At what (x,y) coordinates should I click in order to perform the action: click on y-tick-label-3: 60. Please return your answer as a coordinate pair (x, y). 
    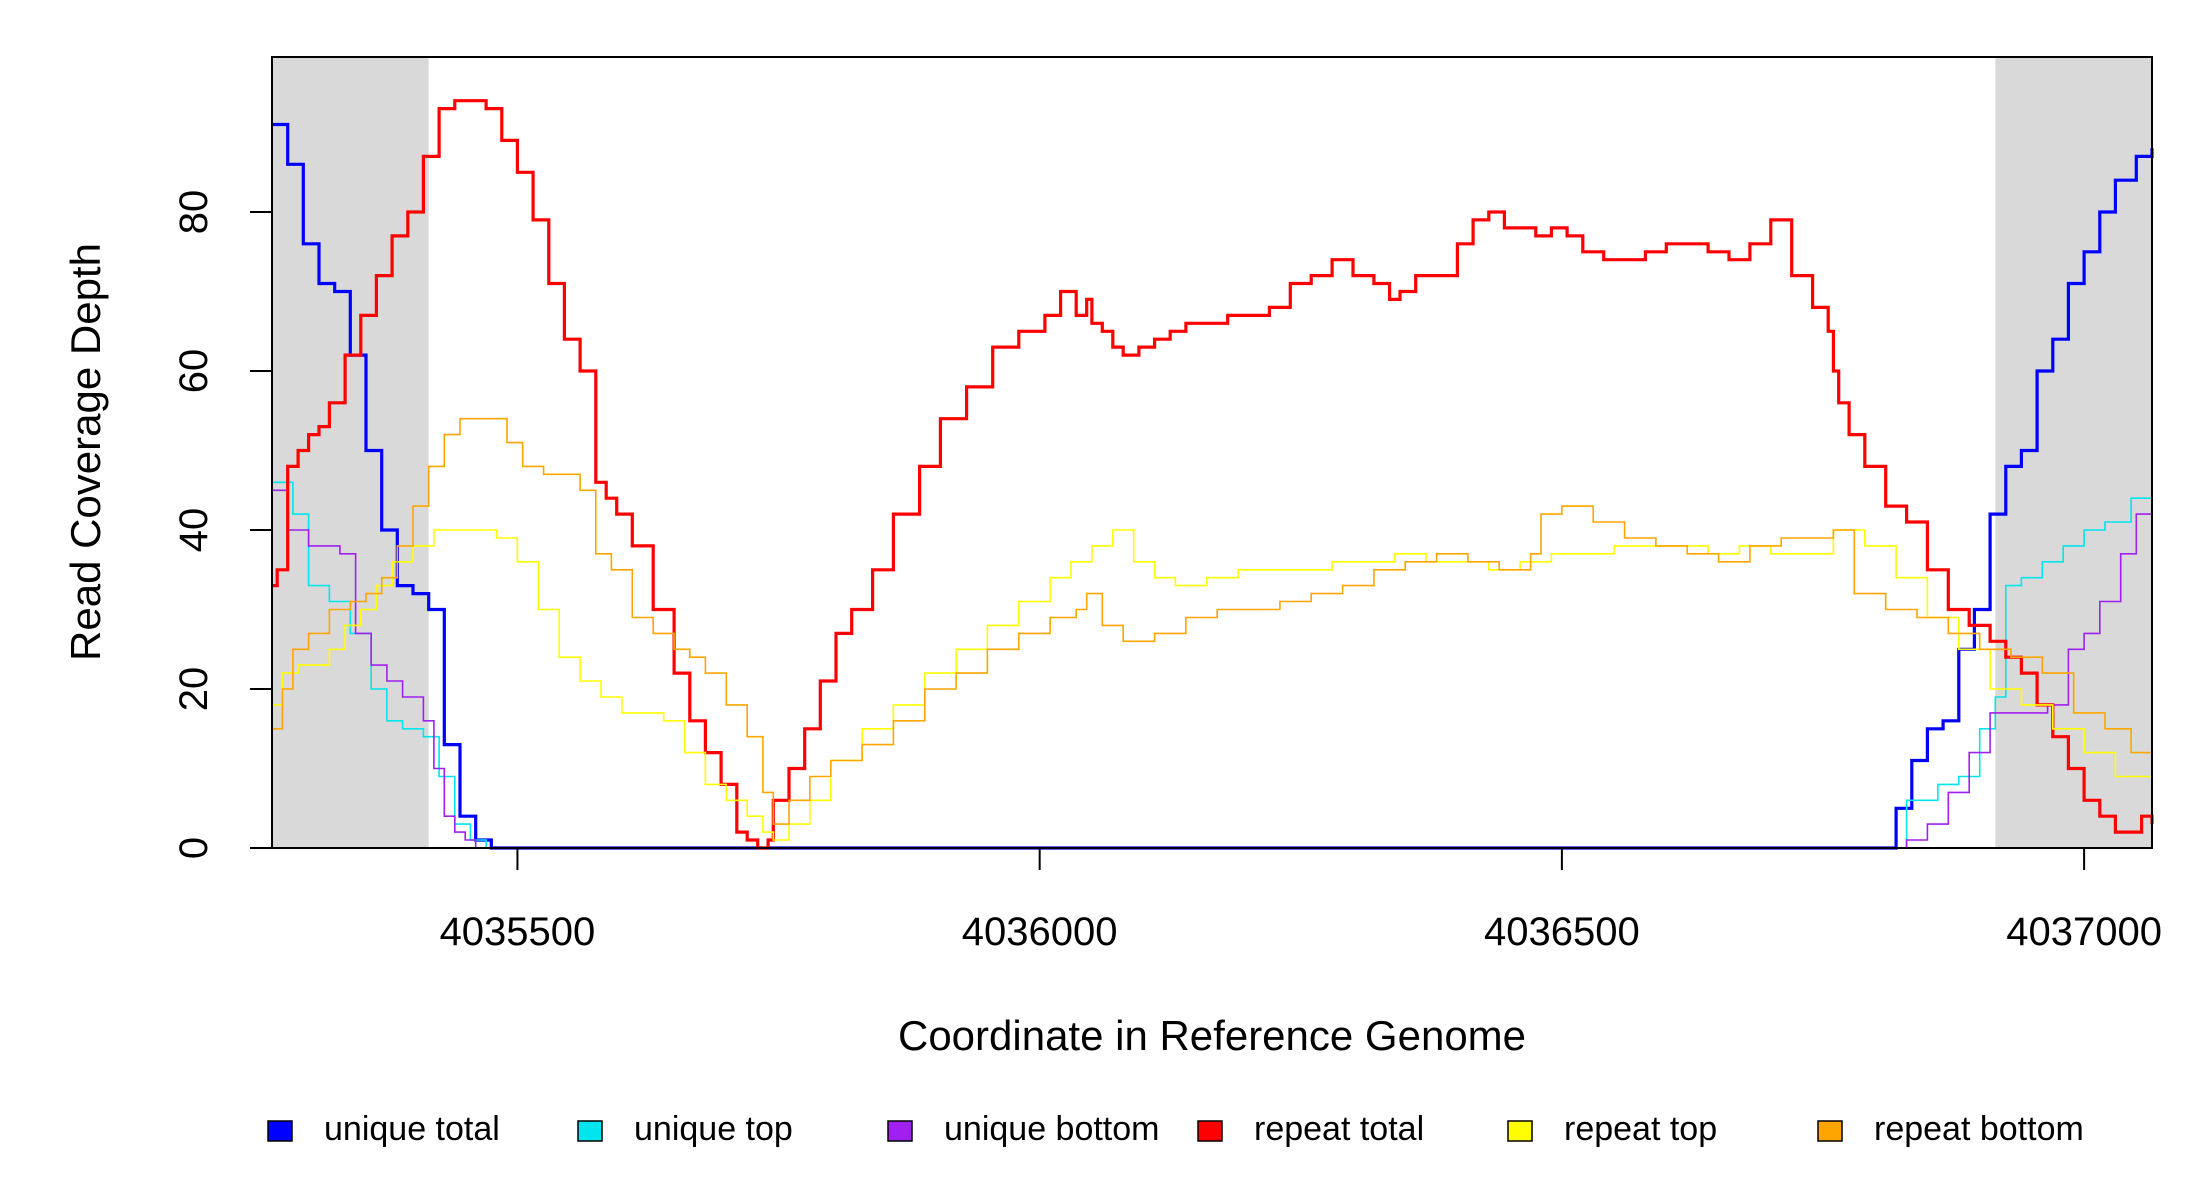
    Looking at the image, I should click on (194, 371).